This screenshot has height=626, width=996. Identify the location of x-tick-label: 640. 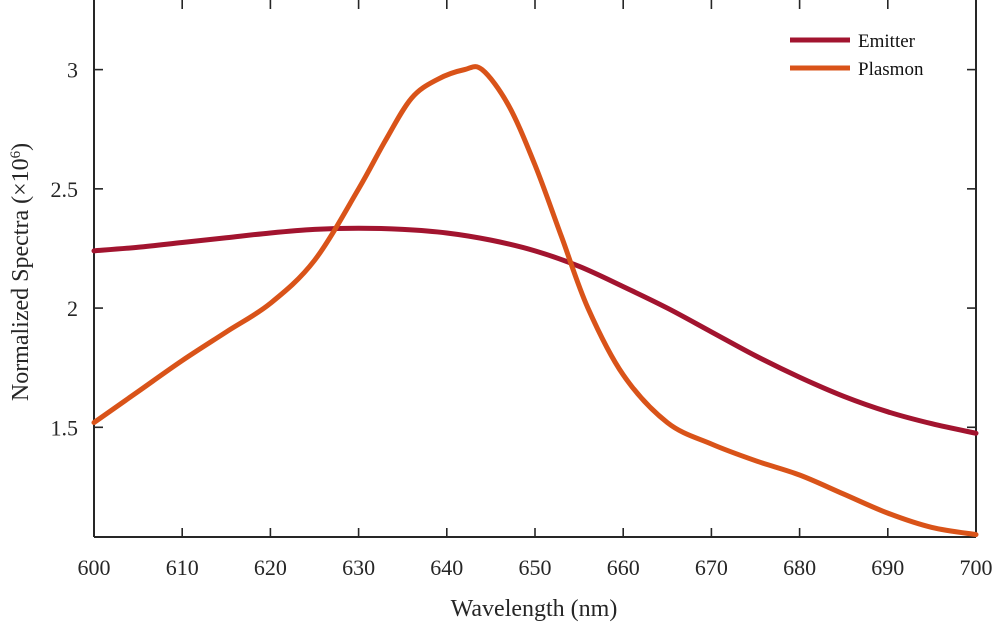
(446, 567).